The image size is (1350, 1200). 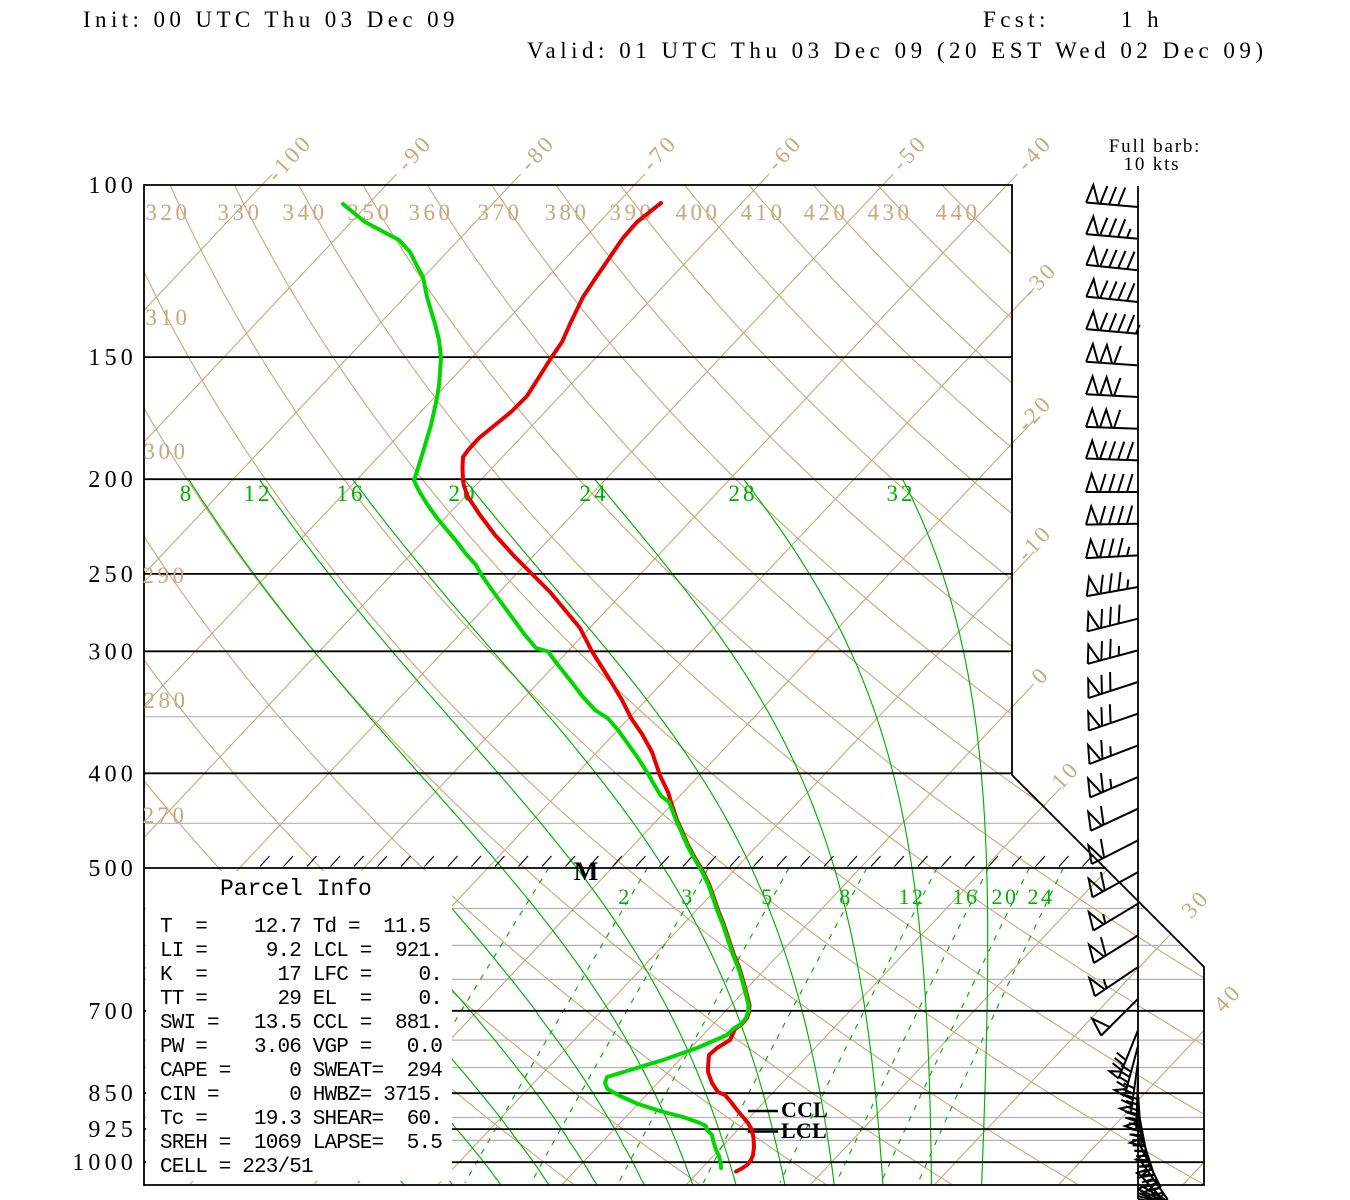 I want to click on svg-text: 380, so click(x=567, y=212).